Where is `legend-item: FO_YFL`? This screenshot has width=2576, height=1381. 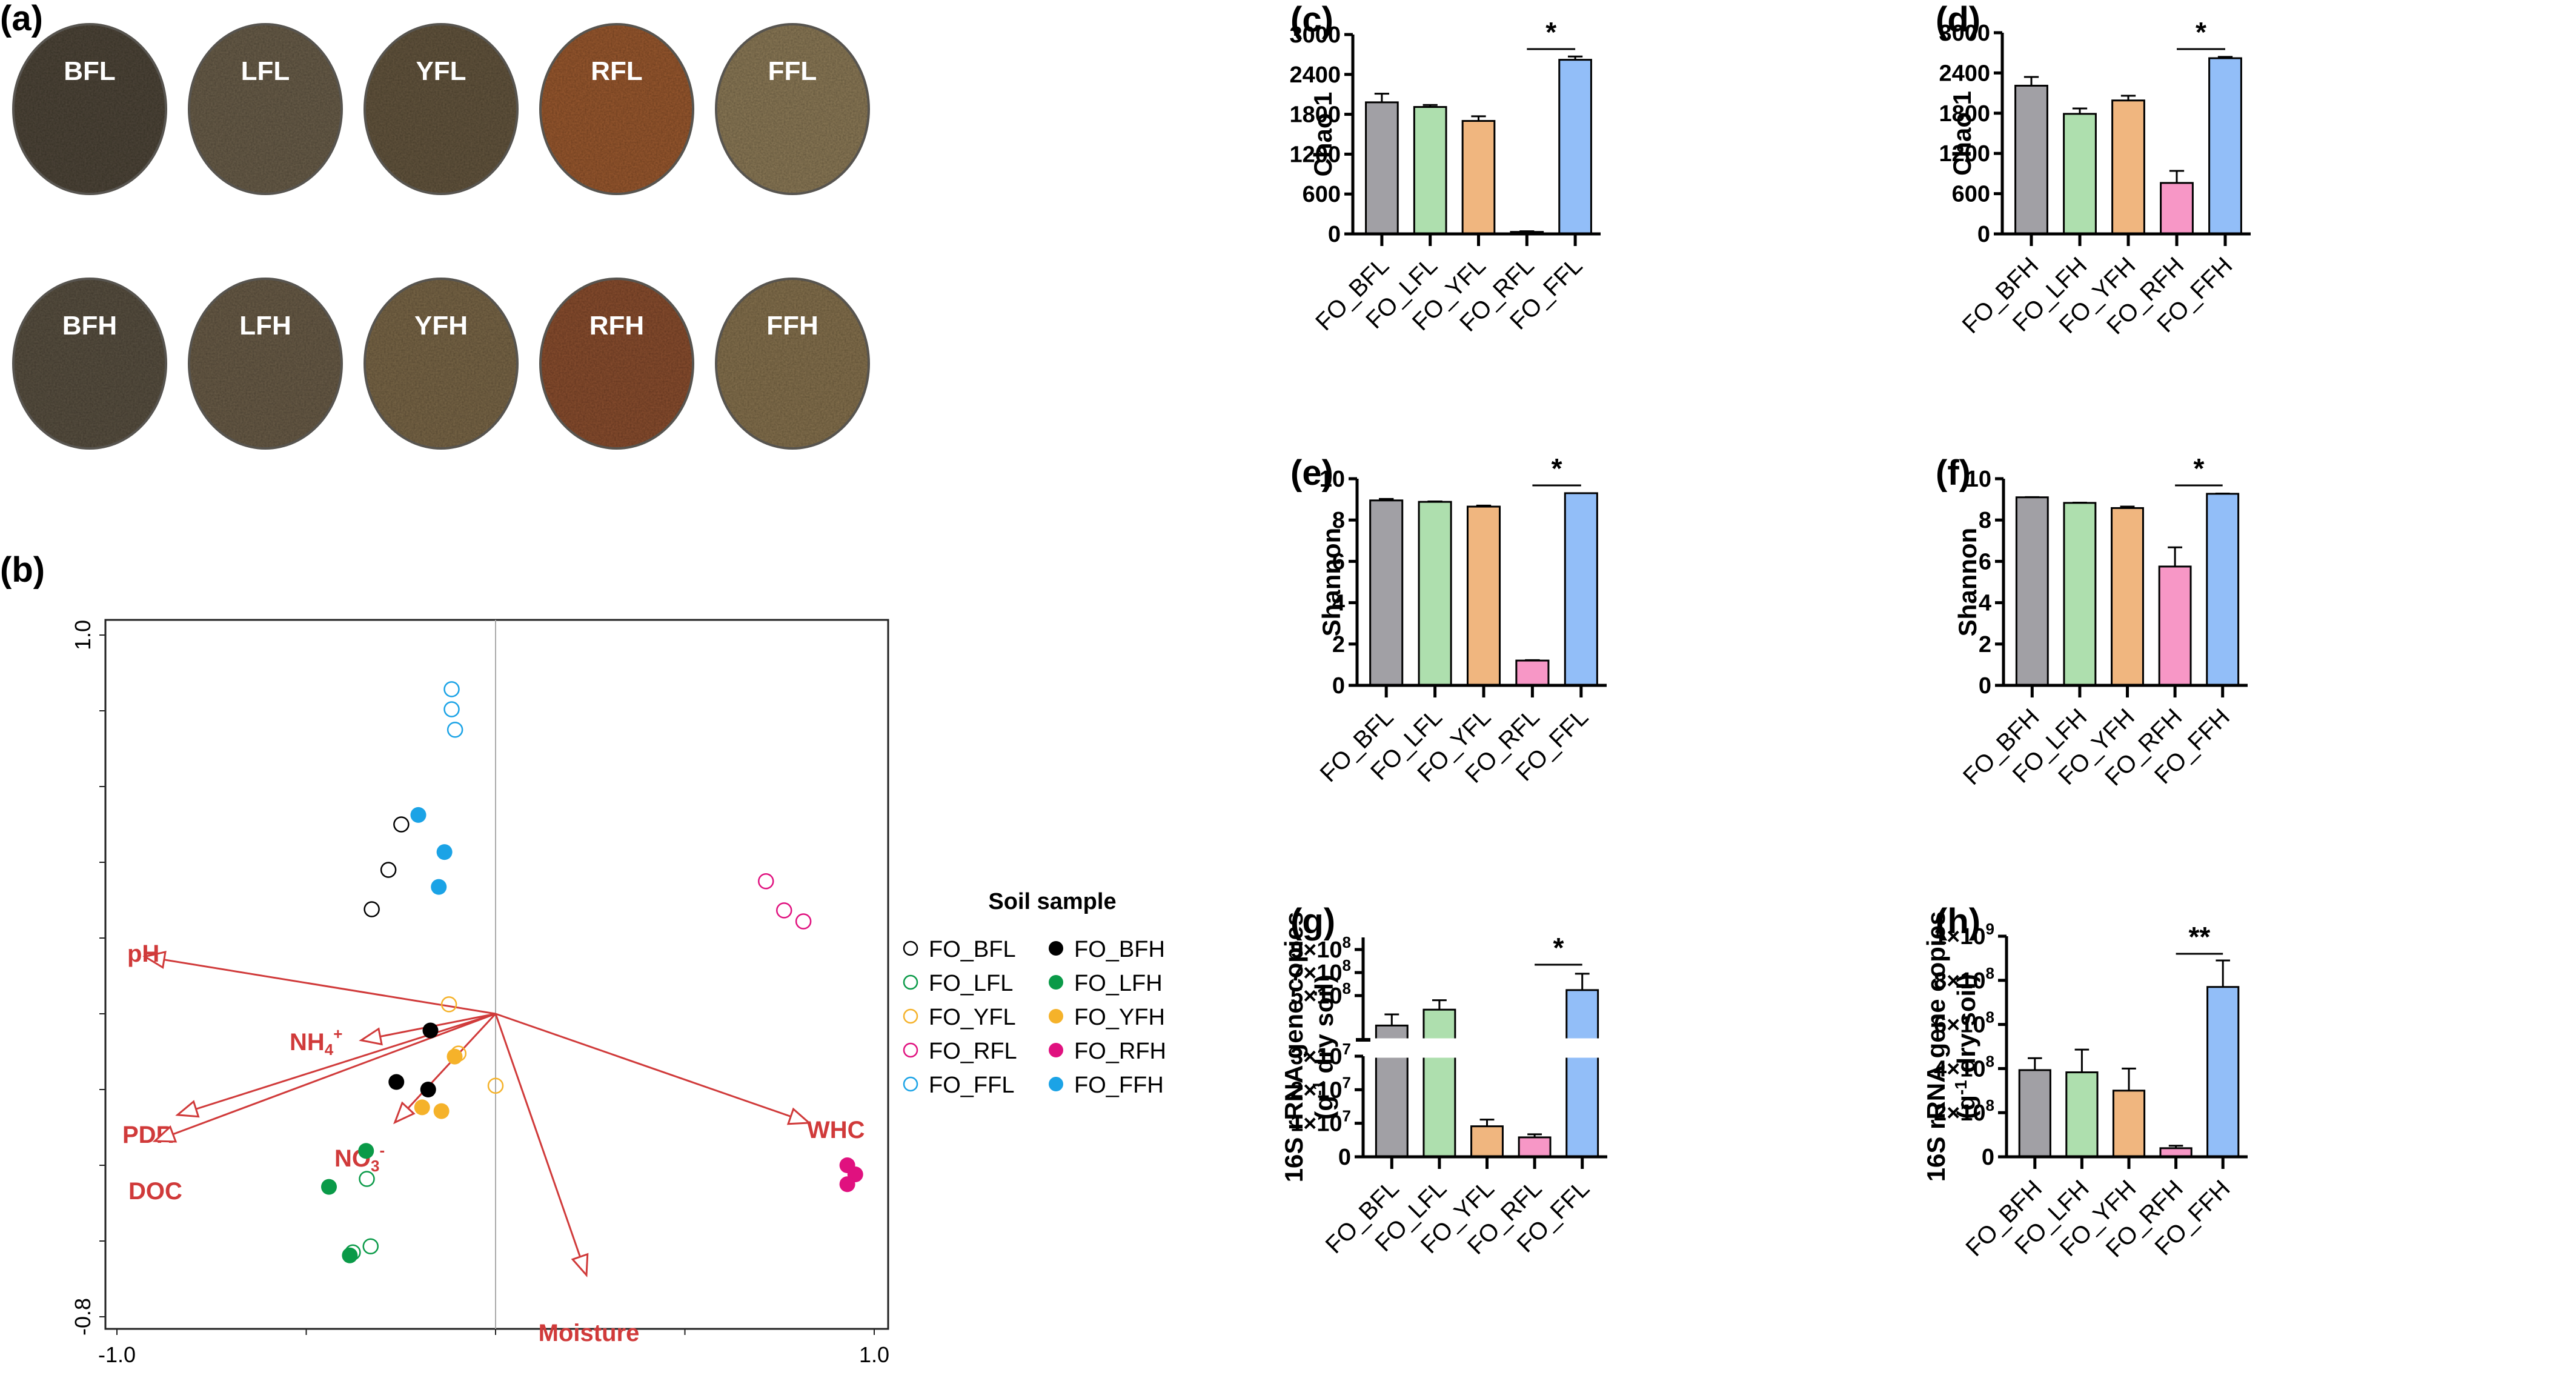 legend-item: FO_YFL is located at coordinates (959, 1017).